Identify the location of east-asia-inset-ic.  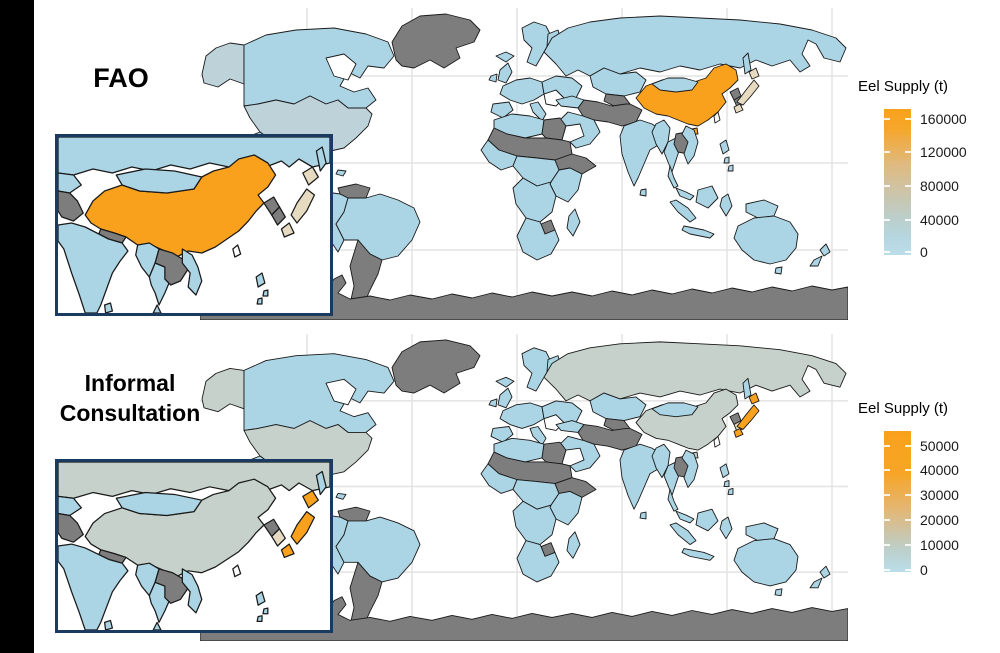
(194, 546).